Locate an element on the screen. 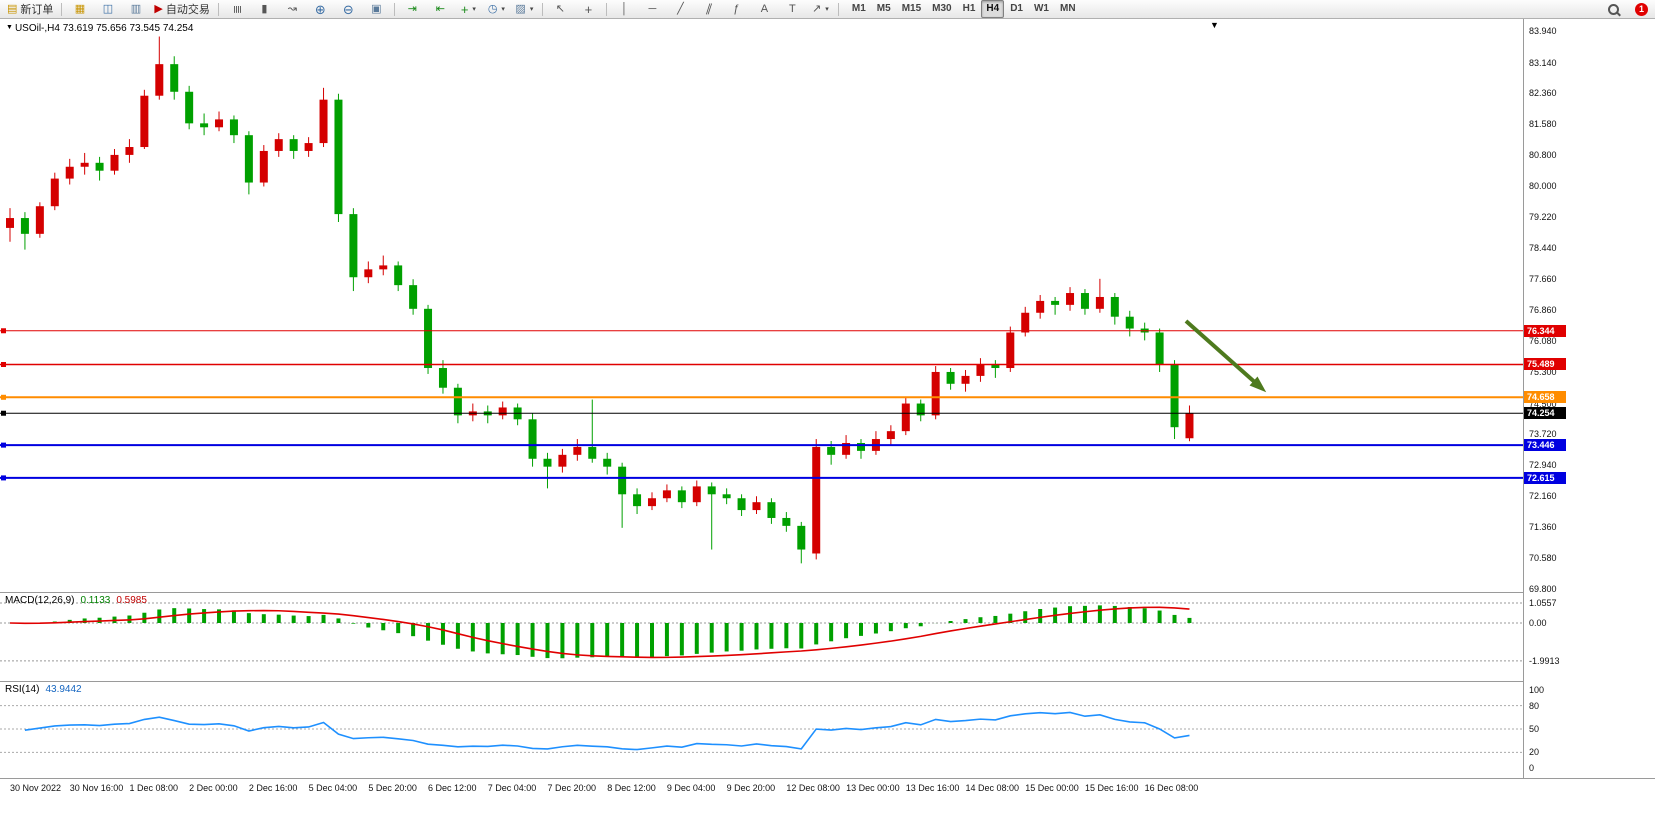 The height and width of the screenshot is (822, 1655). periods-button: ◷ ▾ is located at coordinates (496, 9).